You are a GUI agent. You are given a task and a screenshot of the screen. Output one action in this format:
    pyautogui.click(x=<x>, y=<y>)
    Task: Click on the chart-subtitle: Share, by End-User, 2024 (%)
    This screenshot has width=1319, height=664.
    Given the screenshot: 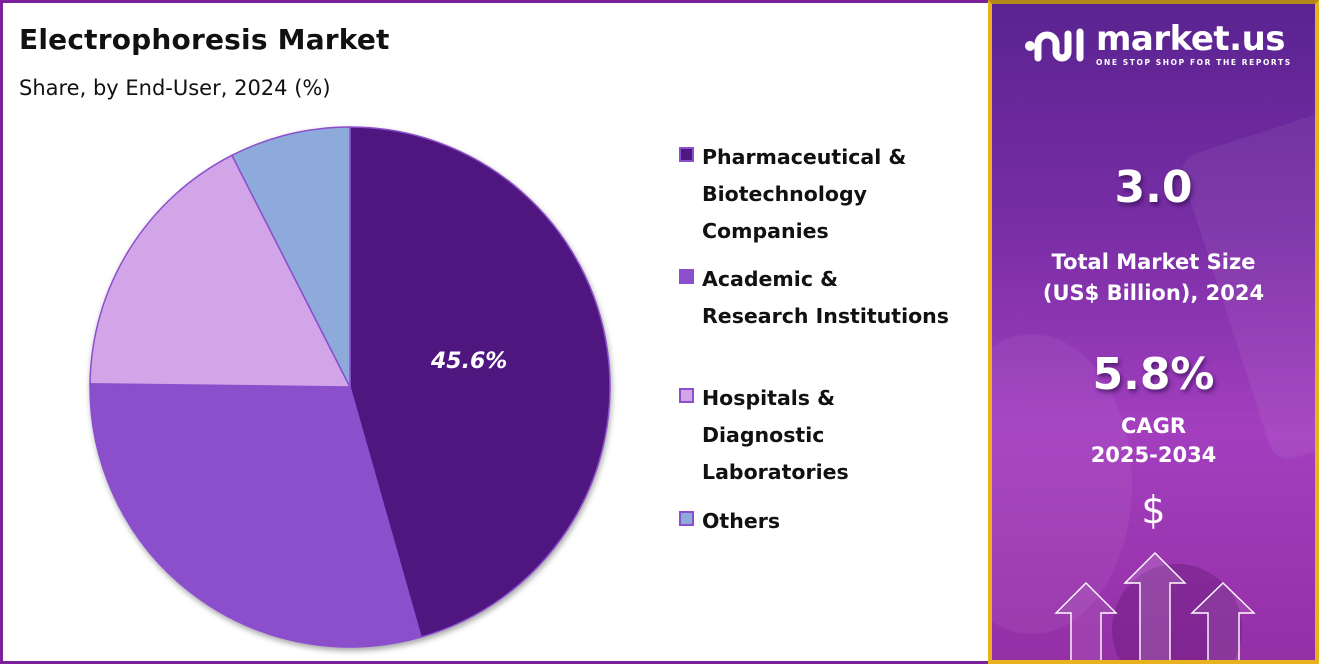 What is the action you would take?
    pyautogui.click(x=175, y=88)
    